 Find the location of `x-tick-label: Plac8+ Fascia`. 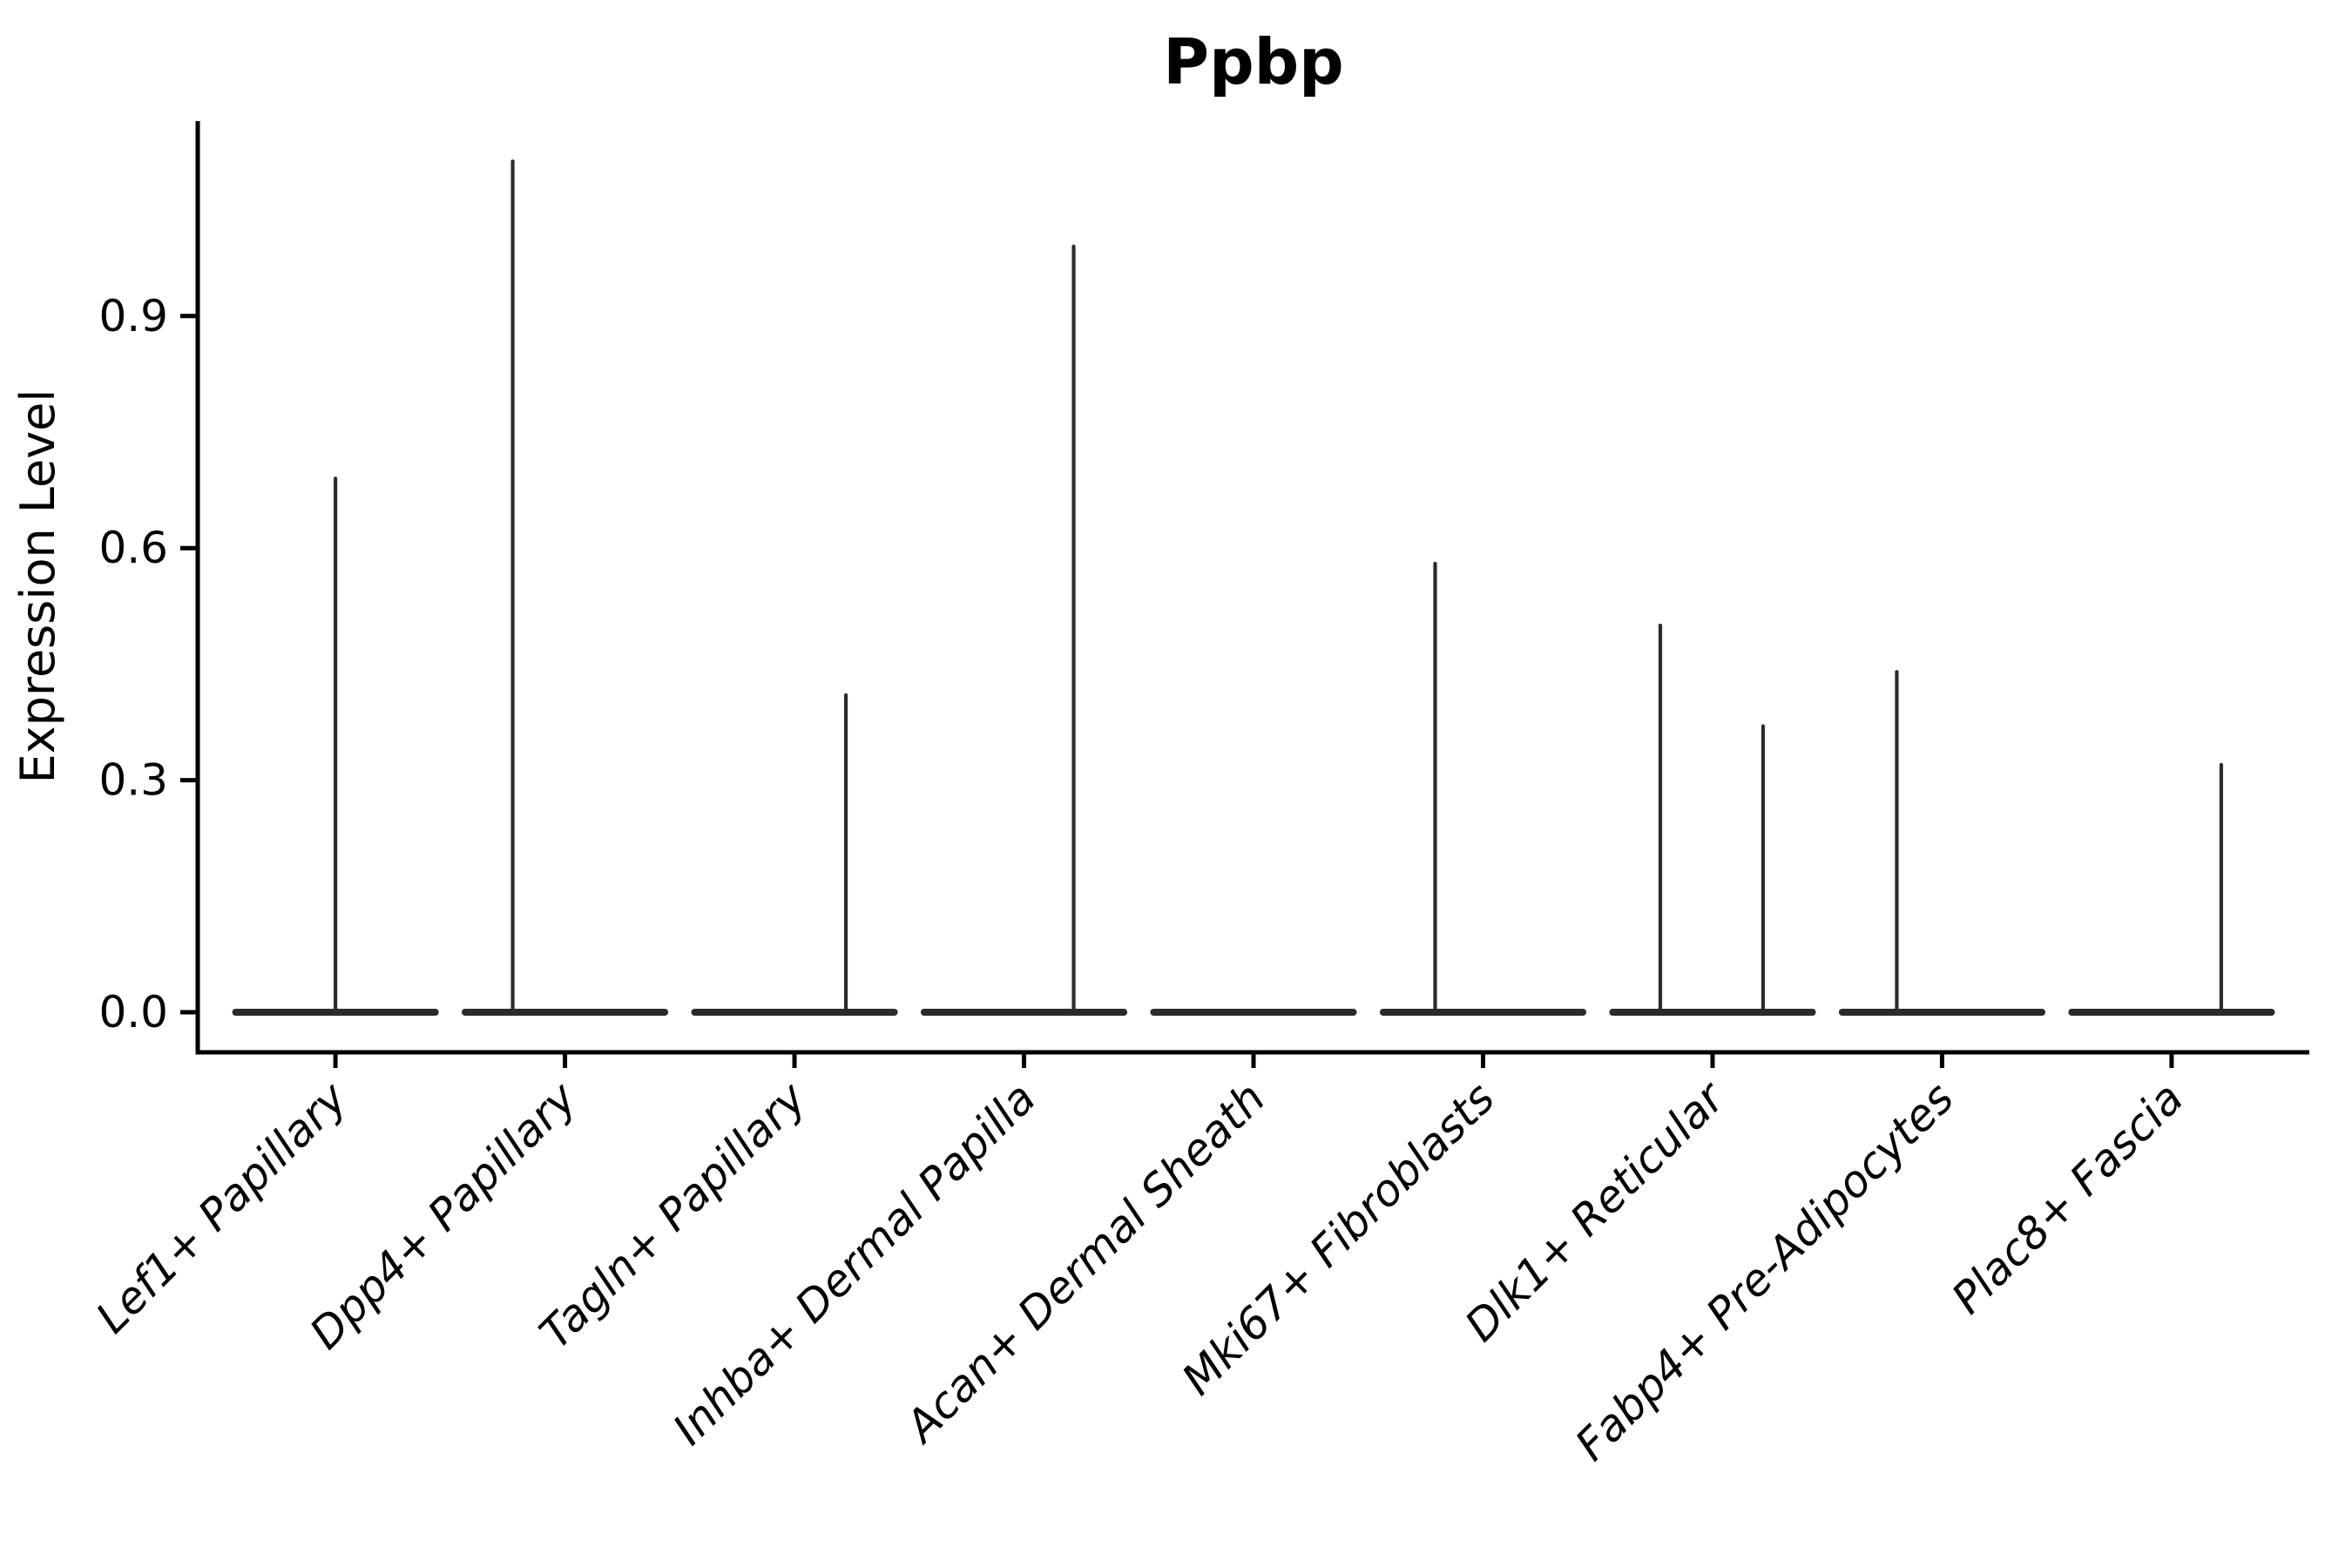

x-tick-label: Plac8+ Fascia is located at coordinates (2067, 1197).